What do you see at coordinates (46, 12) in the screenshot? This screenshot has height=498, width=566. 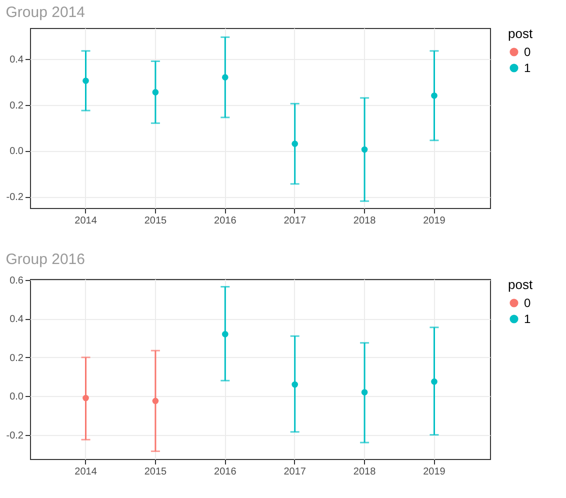 I see `chart-title: Group 2014` at bounding box center [46, 12].